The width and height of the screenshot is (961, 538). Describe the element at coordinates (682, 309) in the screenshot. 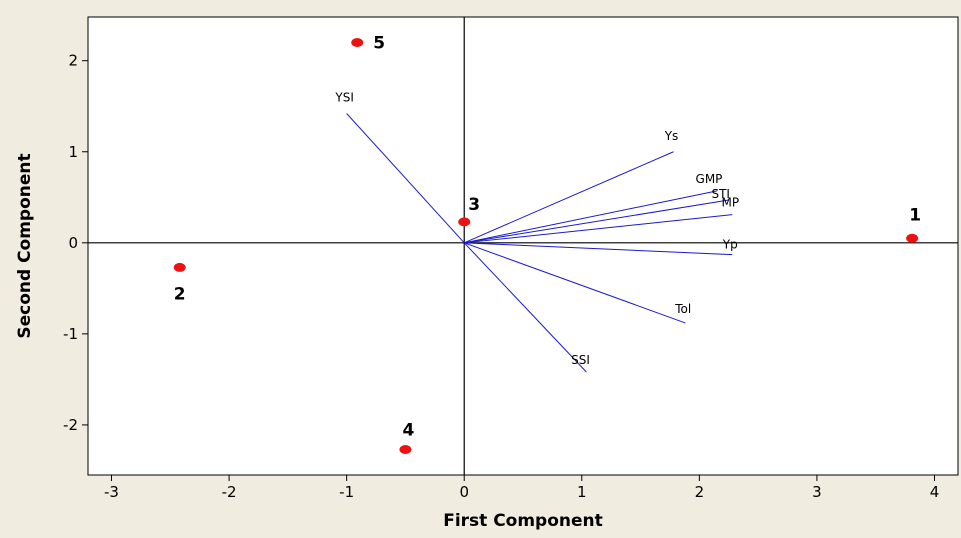

I see `vector-label-tol: Tol` at that location.